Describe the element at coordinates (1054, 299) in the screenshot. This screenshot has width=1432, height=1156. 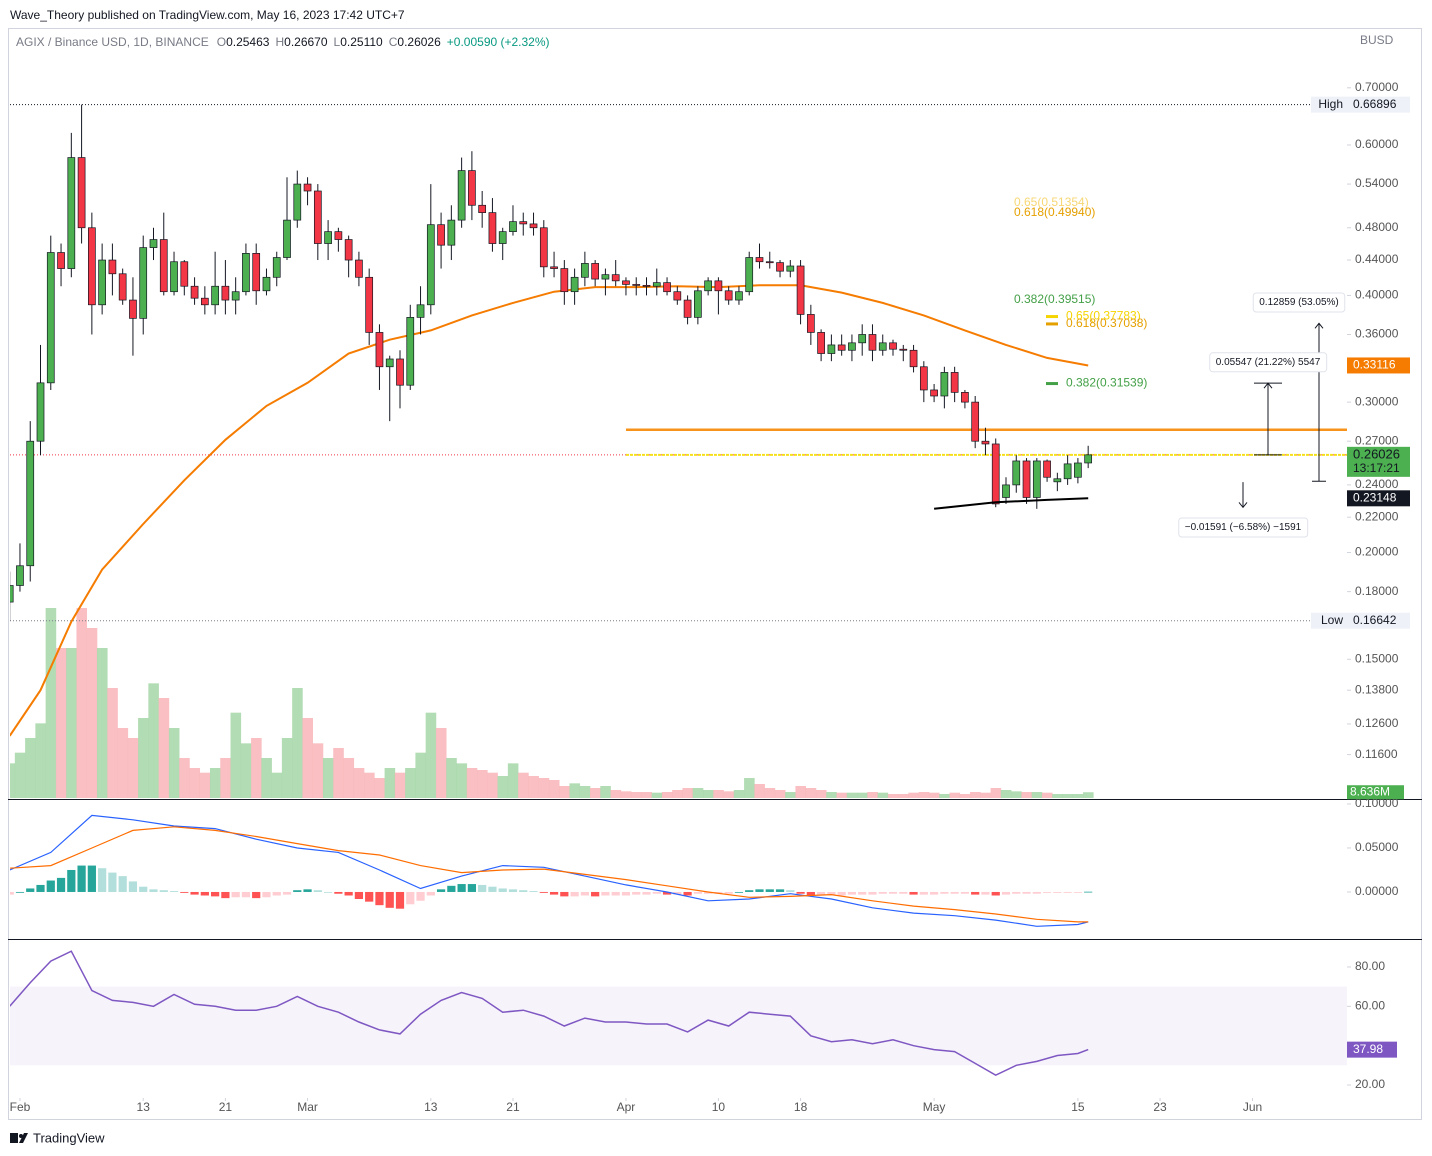
I see `fib-label: 0.382(0.39515)` at that location.